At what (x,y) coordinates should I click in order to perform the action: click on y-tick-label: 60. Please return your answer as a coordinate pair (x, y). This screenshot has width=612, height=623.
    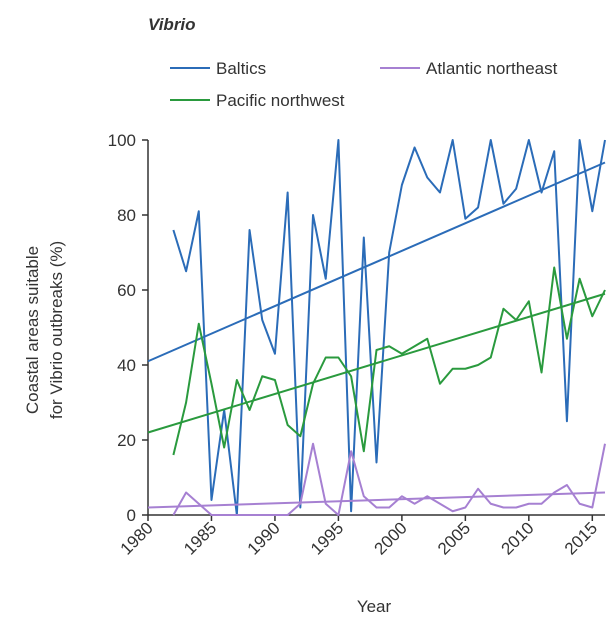
    Looking at the image, I should click on (126, 290).